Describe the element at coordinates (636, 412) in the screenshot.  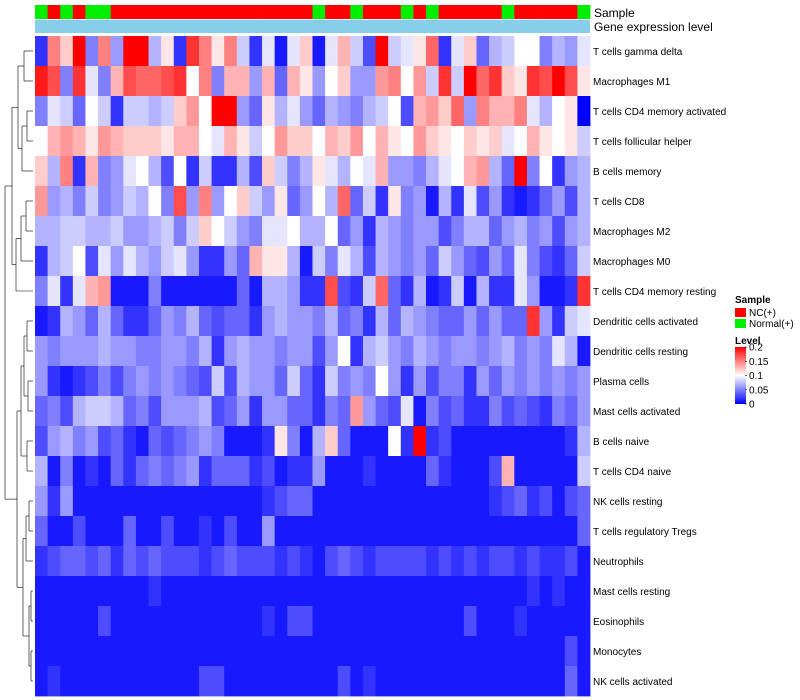
I see `row-label-mast-cells-activated: Mast cells activated` at that location.